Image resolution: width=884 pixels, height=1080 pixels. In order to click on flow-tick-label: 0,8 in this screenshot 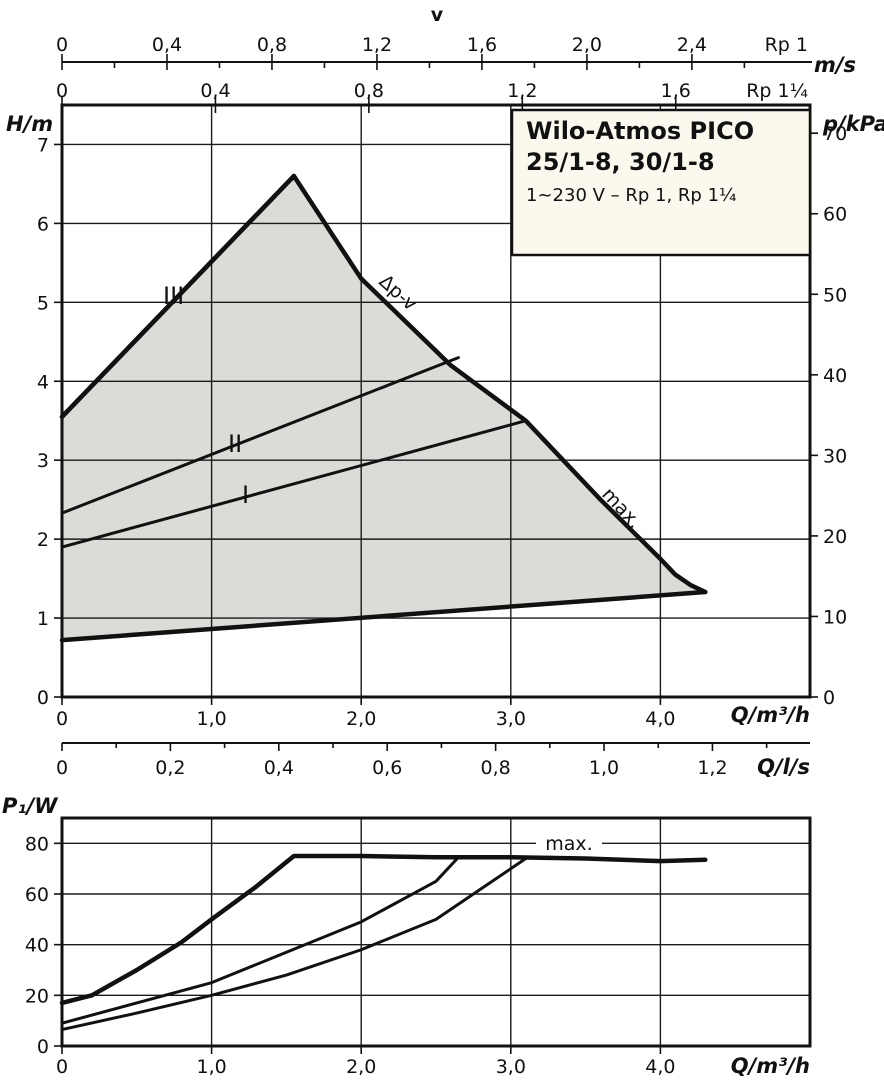, I will do `click(496, 768)`.